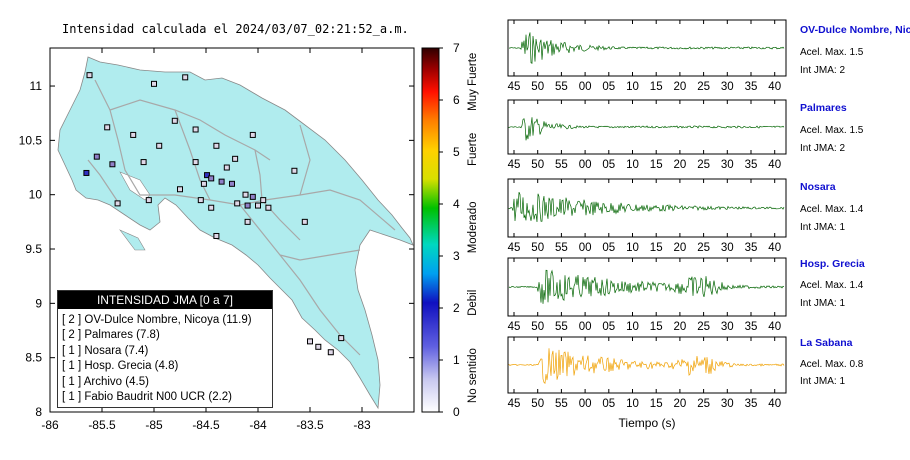 This screenshot has width=910, height=460. Describe the element at coordinates (774, 404) in the screenshot. I see `trace-x-tick-label: 40` at that location.